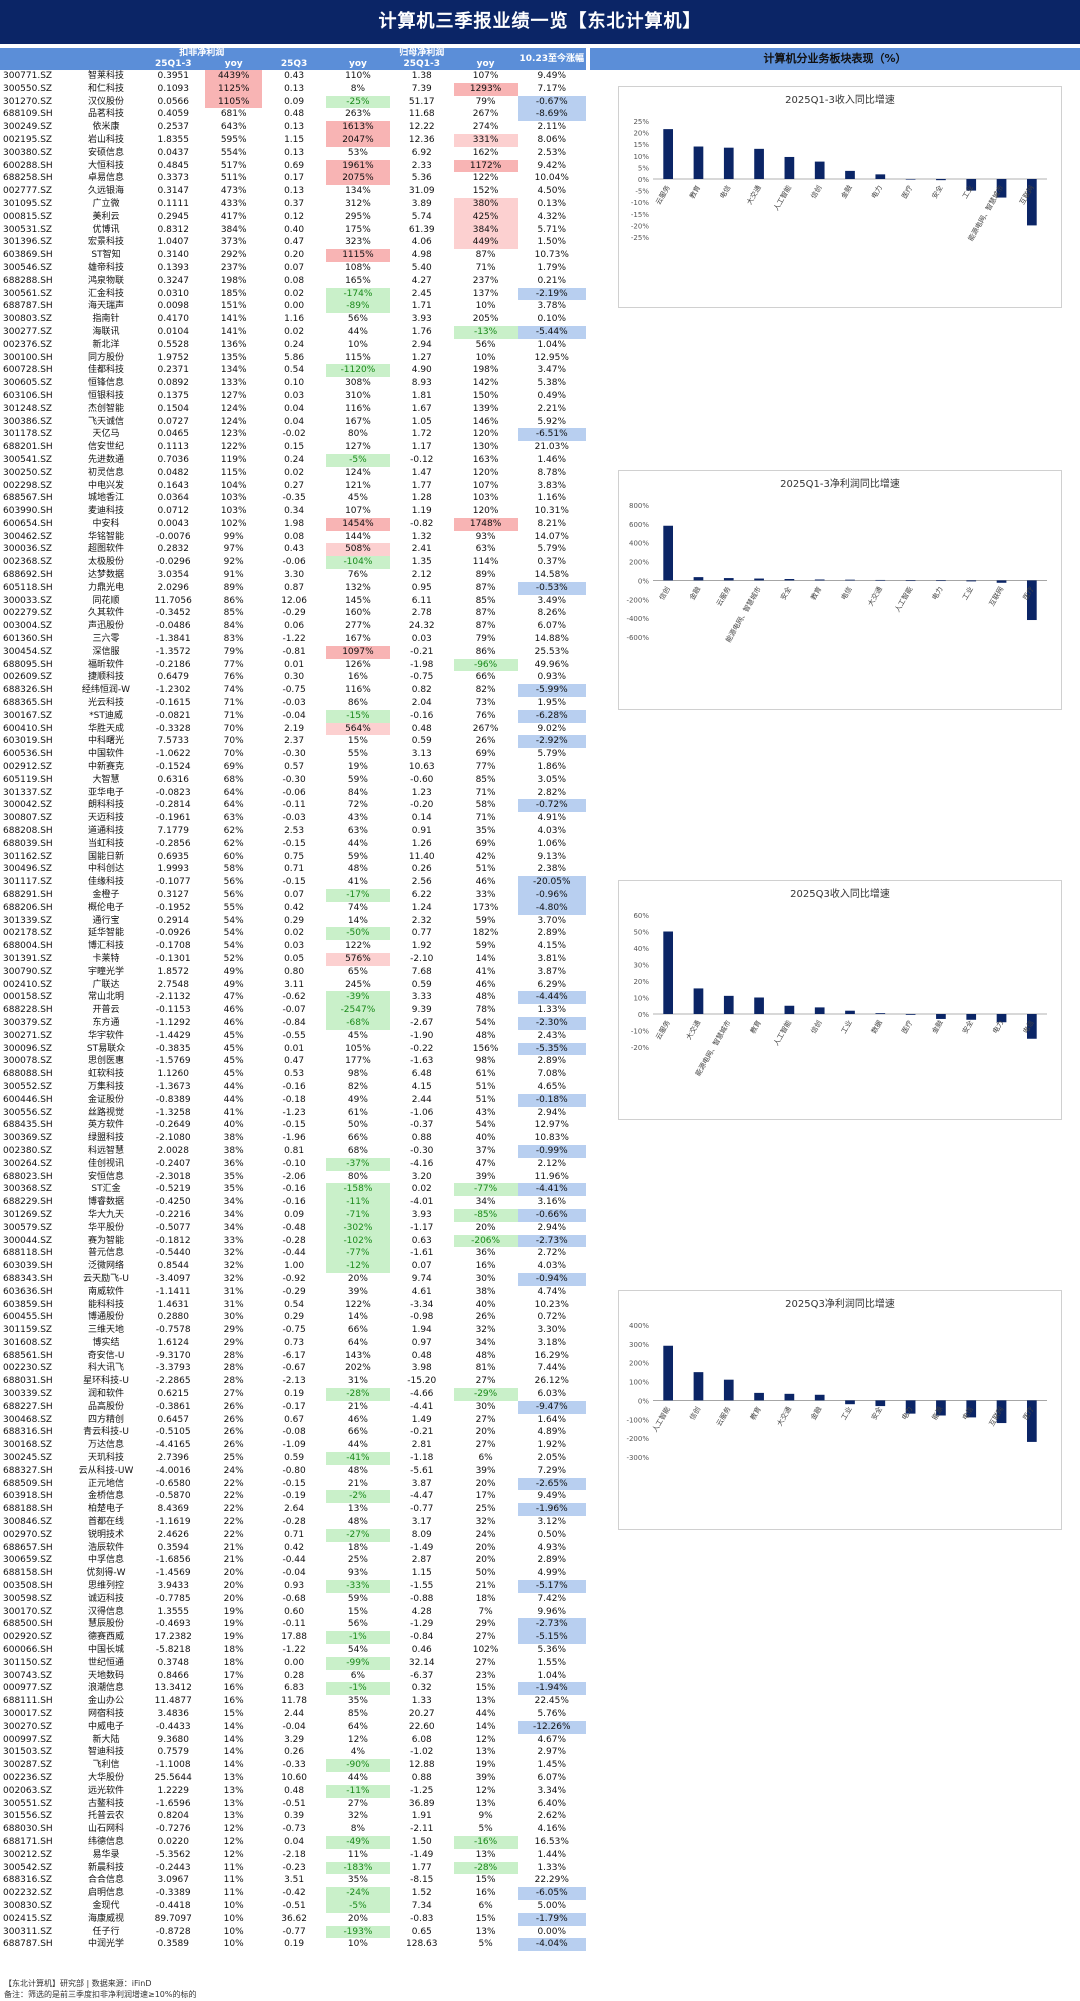 This screenshot has width=1080, height=2001. Describe the element at coordinates (293, 1816) in the screenshot. I see `table-row: 301556.SZ 托普云农 0.8204 13% 0.39 32% 1.91 9% 2.62%` at that location.